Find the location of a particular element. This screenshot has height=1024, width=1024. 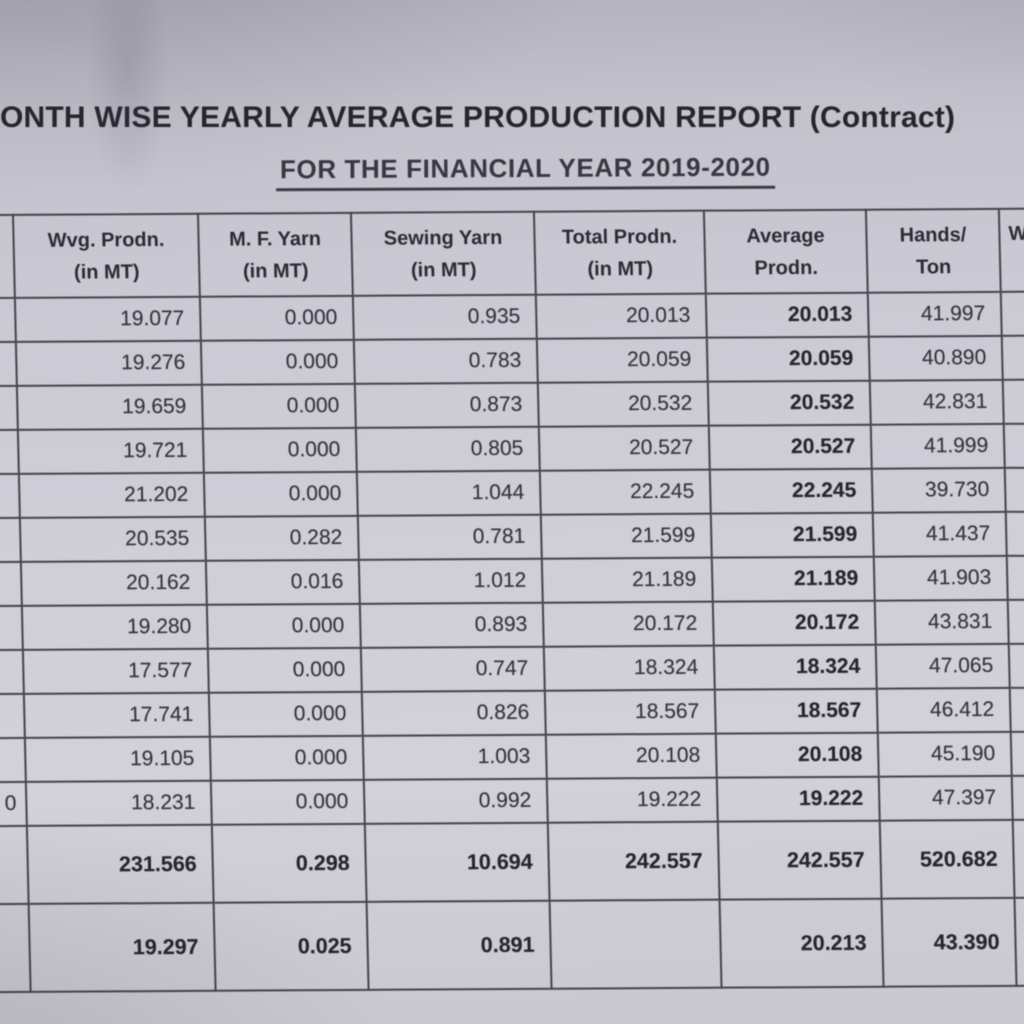

table-row-12: 0 18.231 0.000 0.992 19.222 19.222 47.397 is located at coordinates (512, 801).